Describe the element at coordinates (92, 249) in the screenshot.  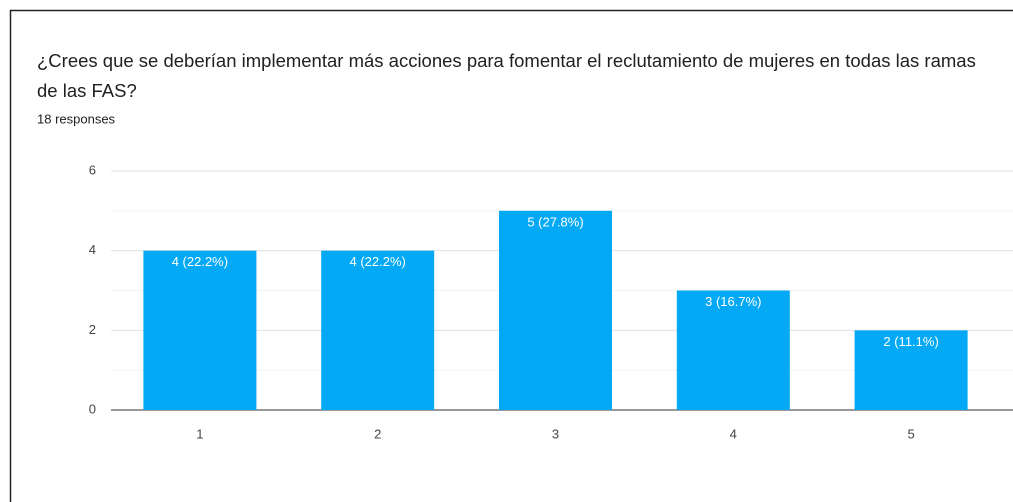
I see `y-tick-label: 4` at that location.